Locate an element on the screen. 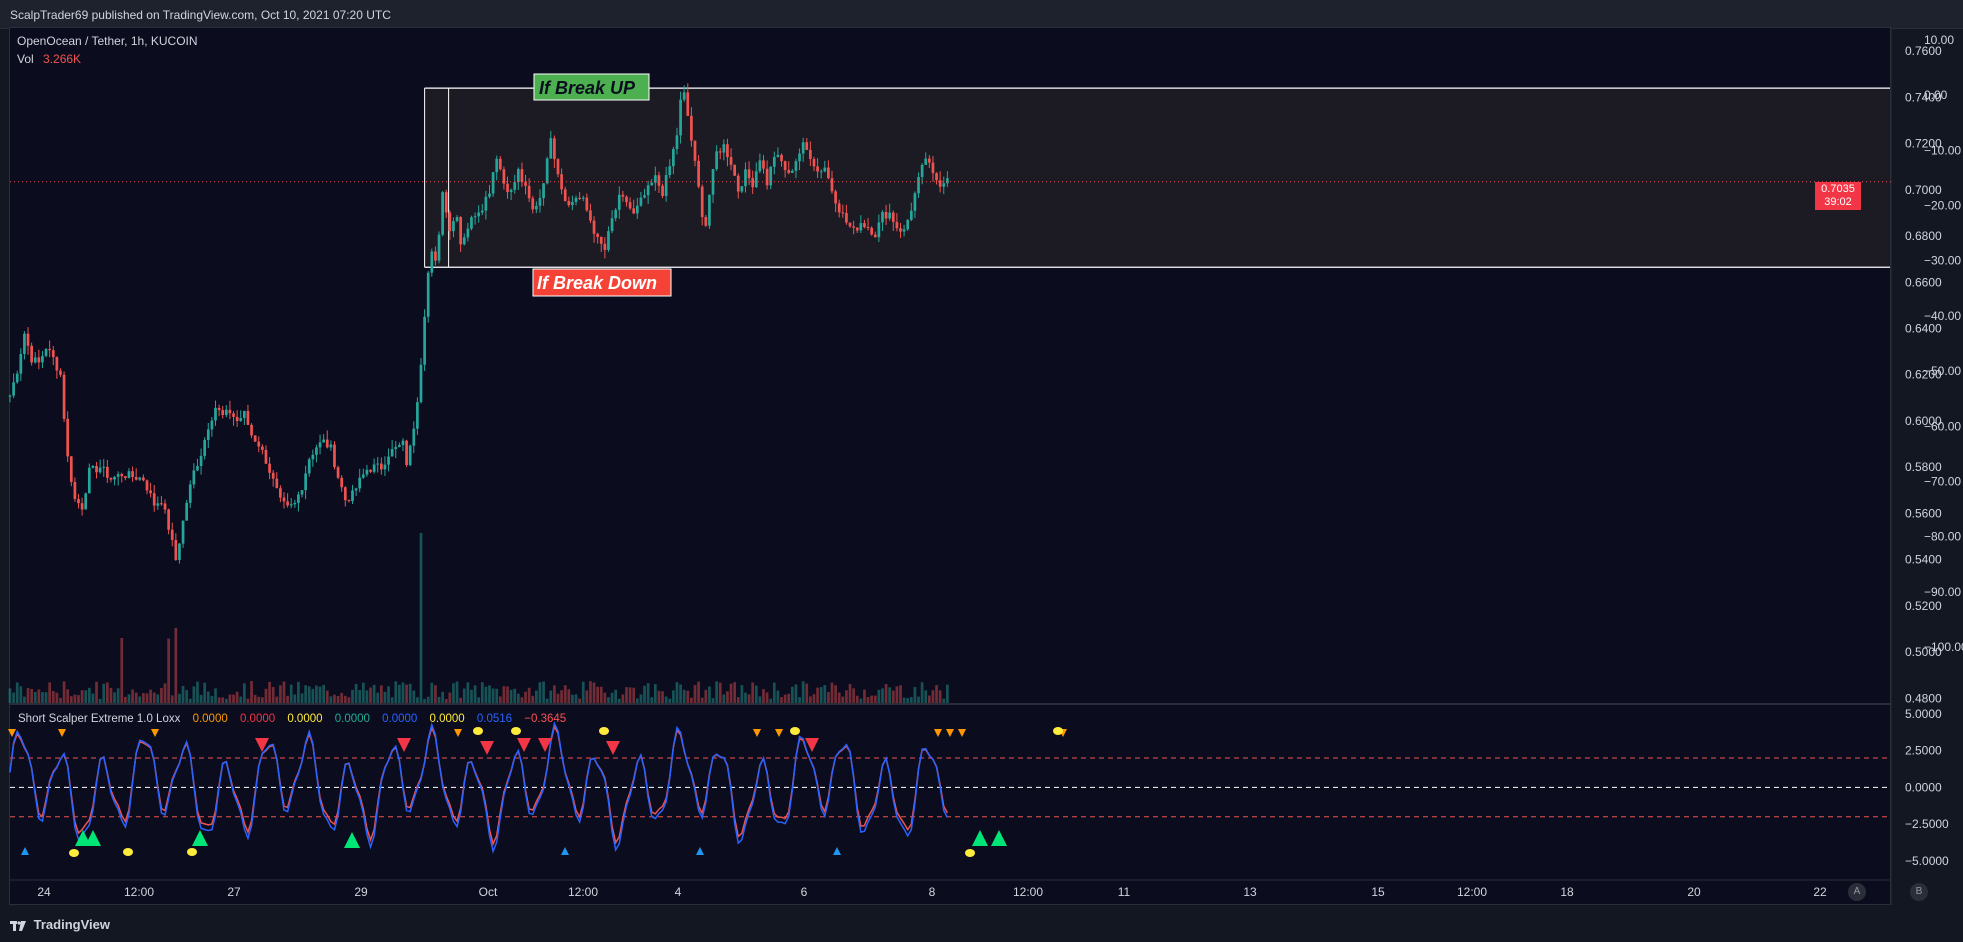 The height and width of the screenshot is (942, 1963). secondary-tick-label: −60.00 is located at coordinates (1942, 426).